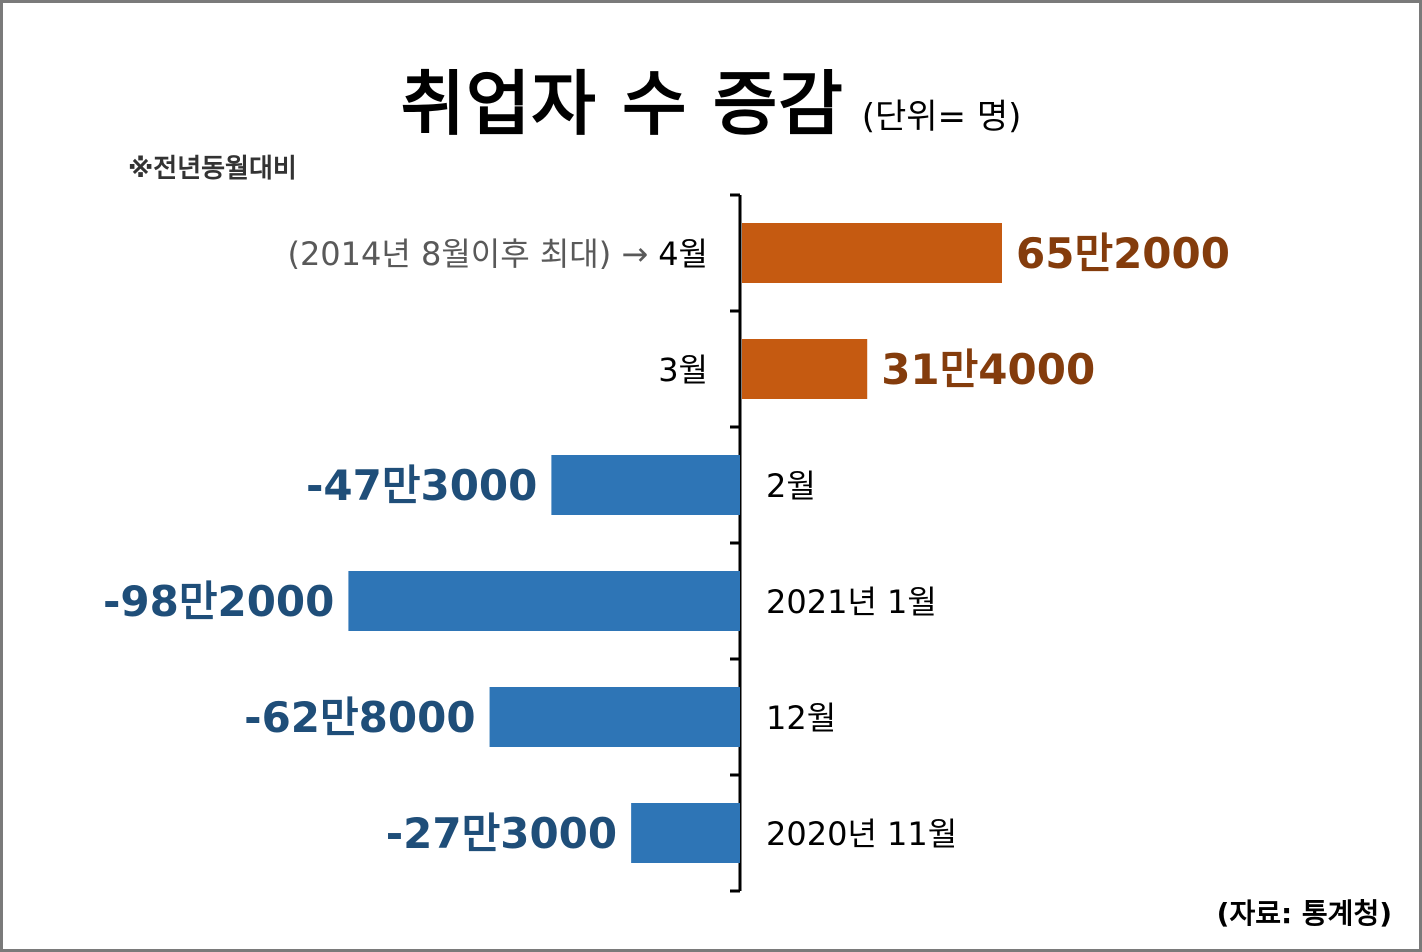 Image resolution: width=1422 pixels, height=952 pixels. What do you see at coordinates (683, 254) in the screenshot?
I see `category-label: 4월` at bounding box center [683, 254].